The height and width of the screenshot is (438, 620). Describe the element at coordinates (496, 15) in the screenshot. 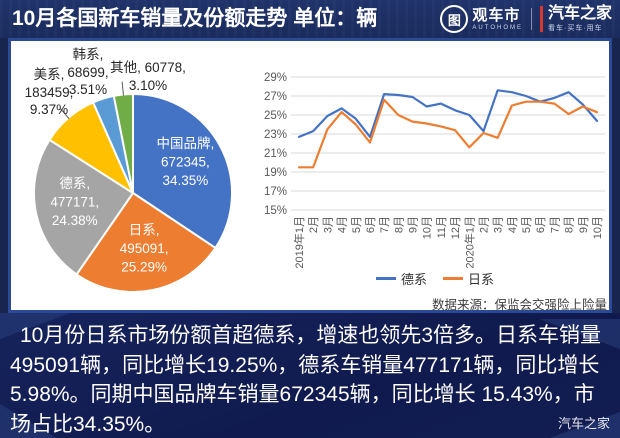

I see `guancheshi-logo-text: 观车市` at that location.